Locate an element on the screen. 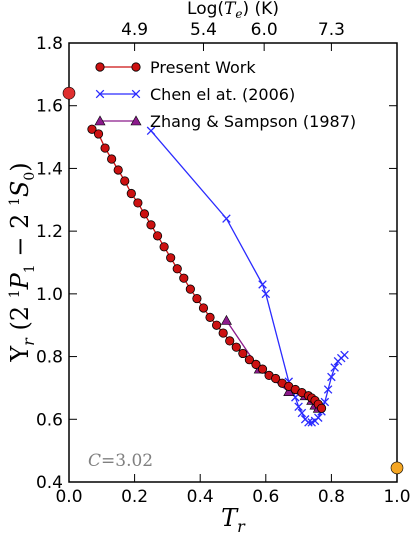 This screenshot has width=416, height=536. legend-label: Present Work is located at coordinates (203, 67).